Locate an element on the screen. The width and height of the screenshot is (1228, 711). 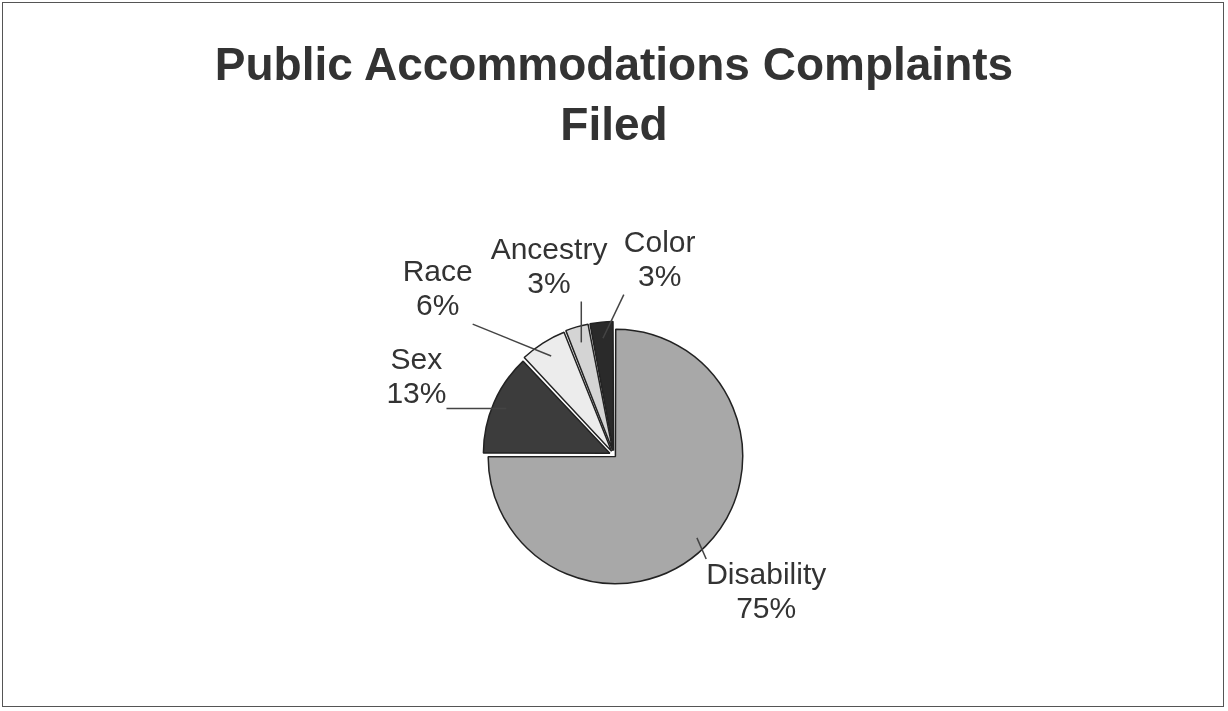
slice-label: Disability is located at coordinates (766, 574).